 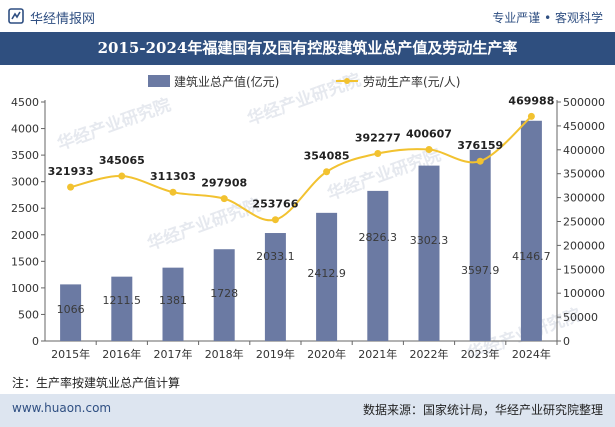 What do you see at coordinates (584, 126) in the screenshot?
I see `y-right-tick-label: 450000` at bounding box center [584, 126].